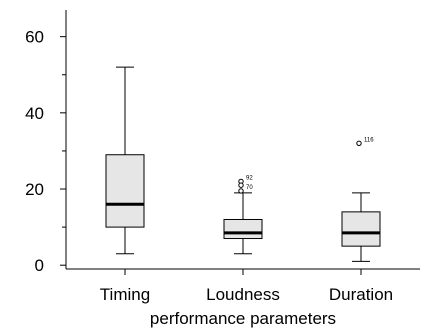 This screenshot has height=329, width=432. I want to click on outlier-label: 70, so click(249, 188).